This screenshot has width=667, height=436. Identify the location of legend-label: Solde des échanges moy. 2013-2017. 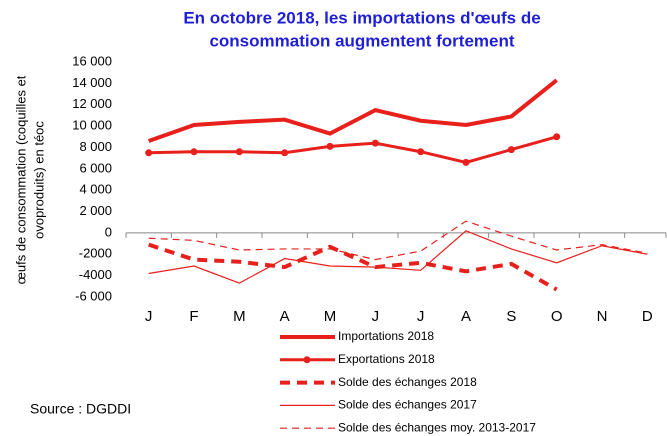
(437, 427).